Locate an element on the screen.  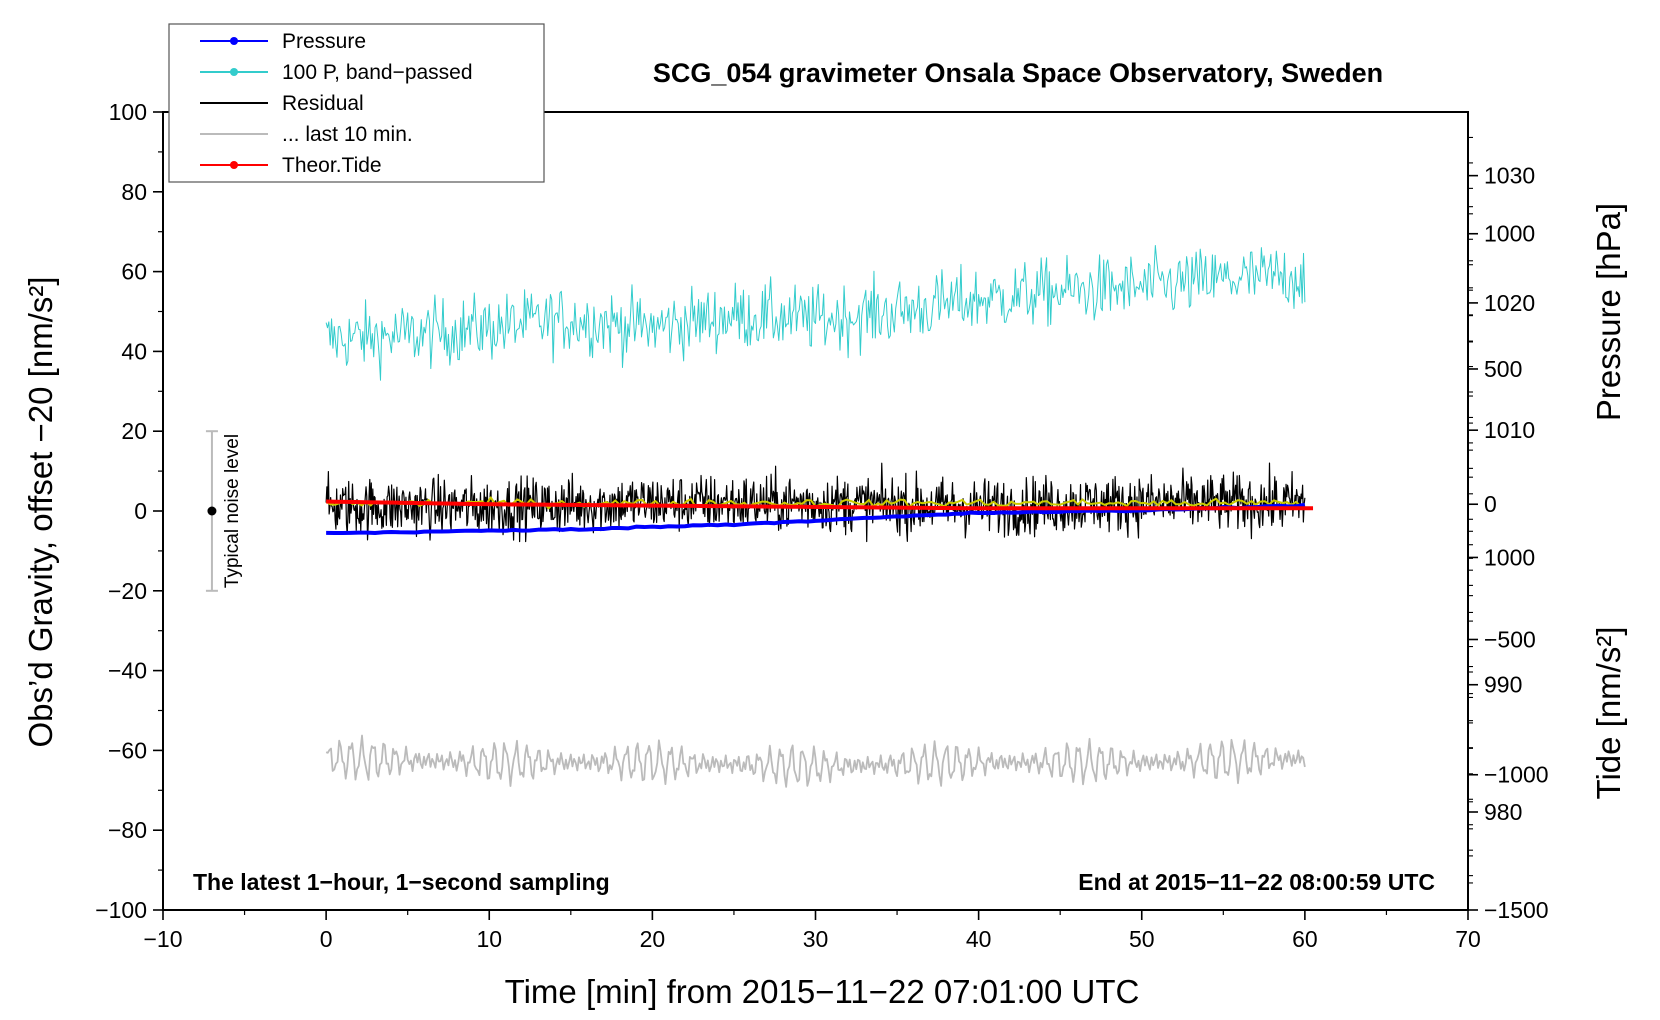
tide-tick-label: 1000 is located at coordinates (1509, 234).